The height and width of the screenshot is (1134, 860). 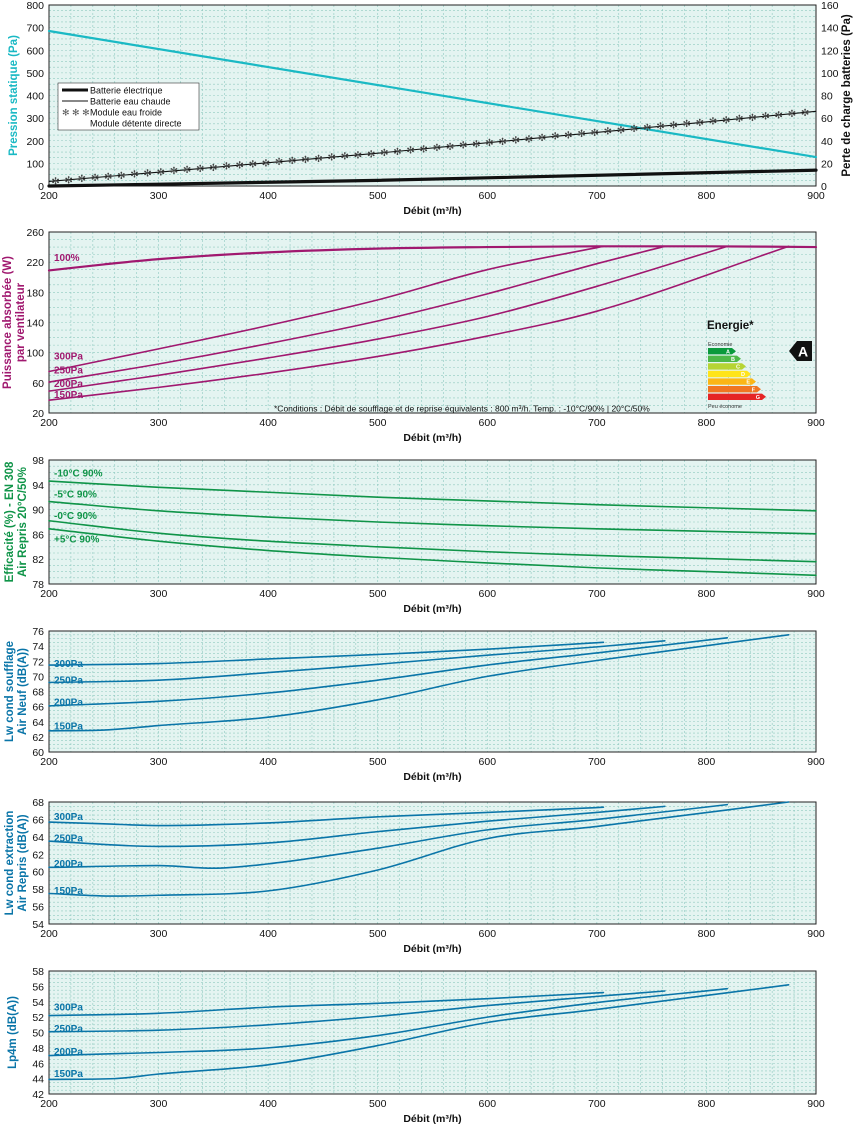 What do you see at coordinates (38, 414) in the screenshot?
I see `y-tick-label: 20` at bounding box center [38, 414].